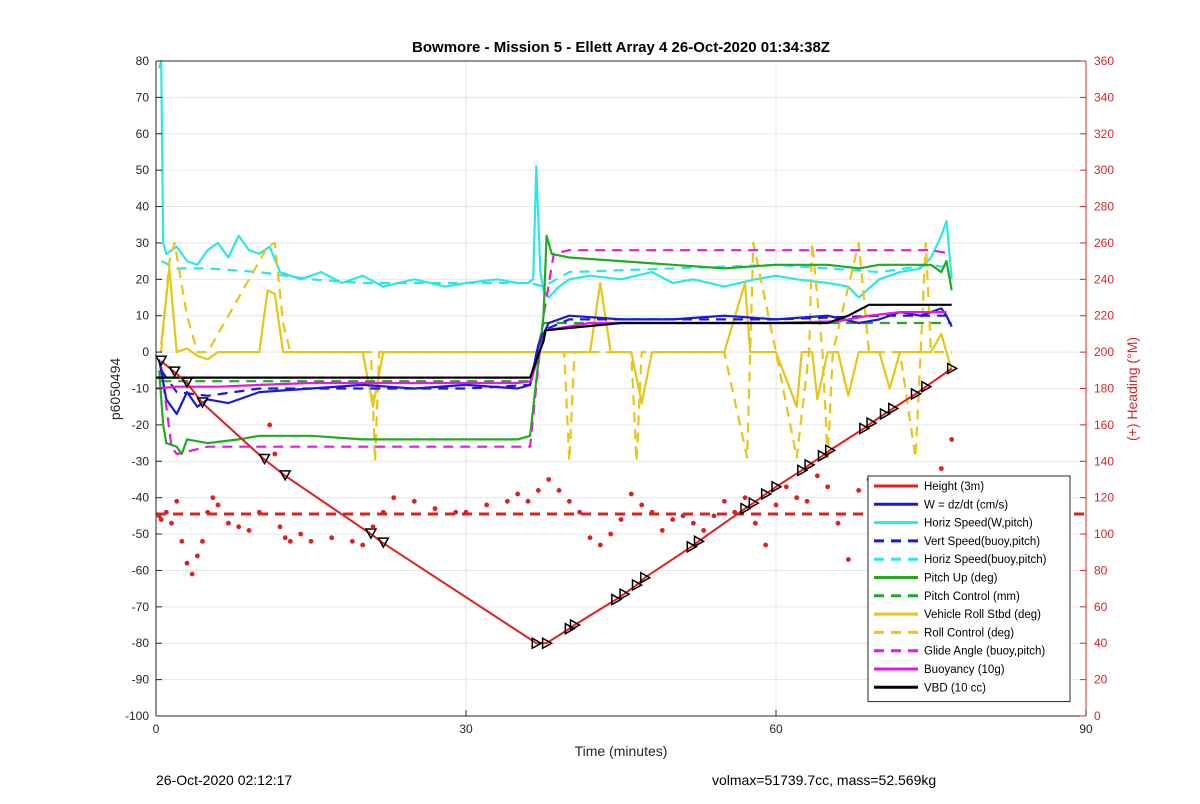 The image size is (1200, 804). I want to click on y-tick-label: 20, so click(143, 279).